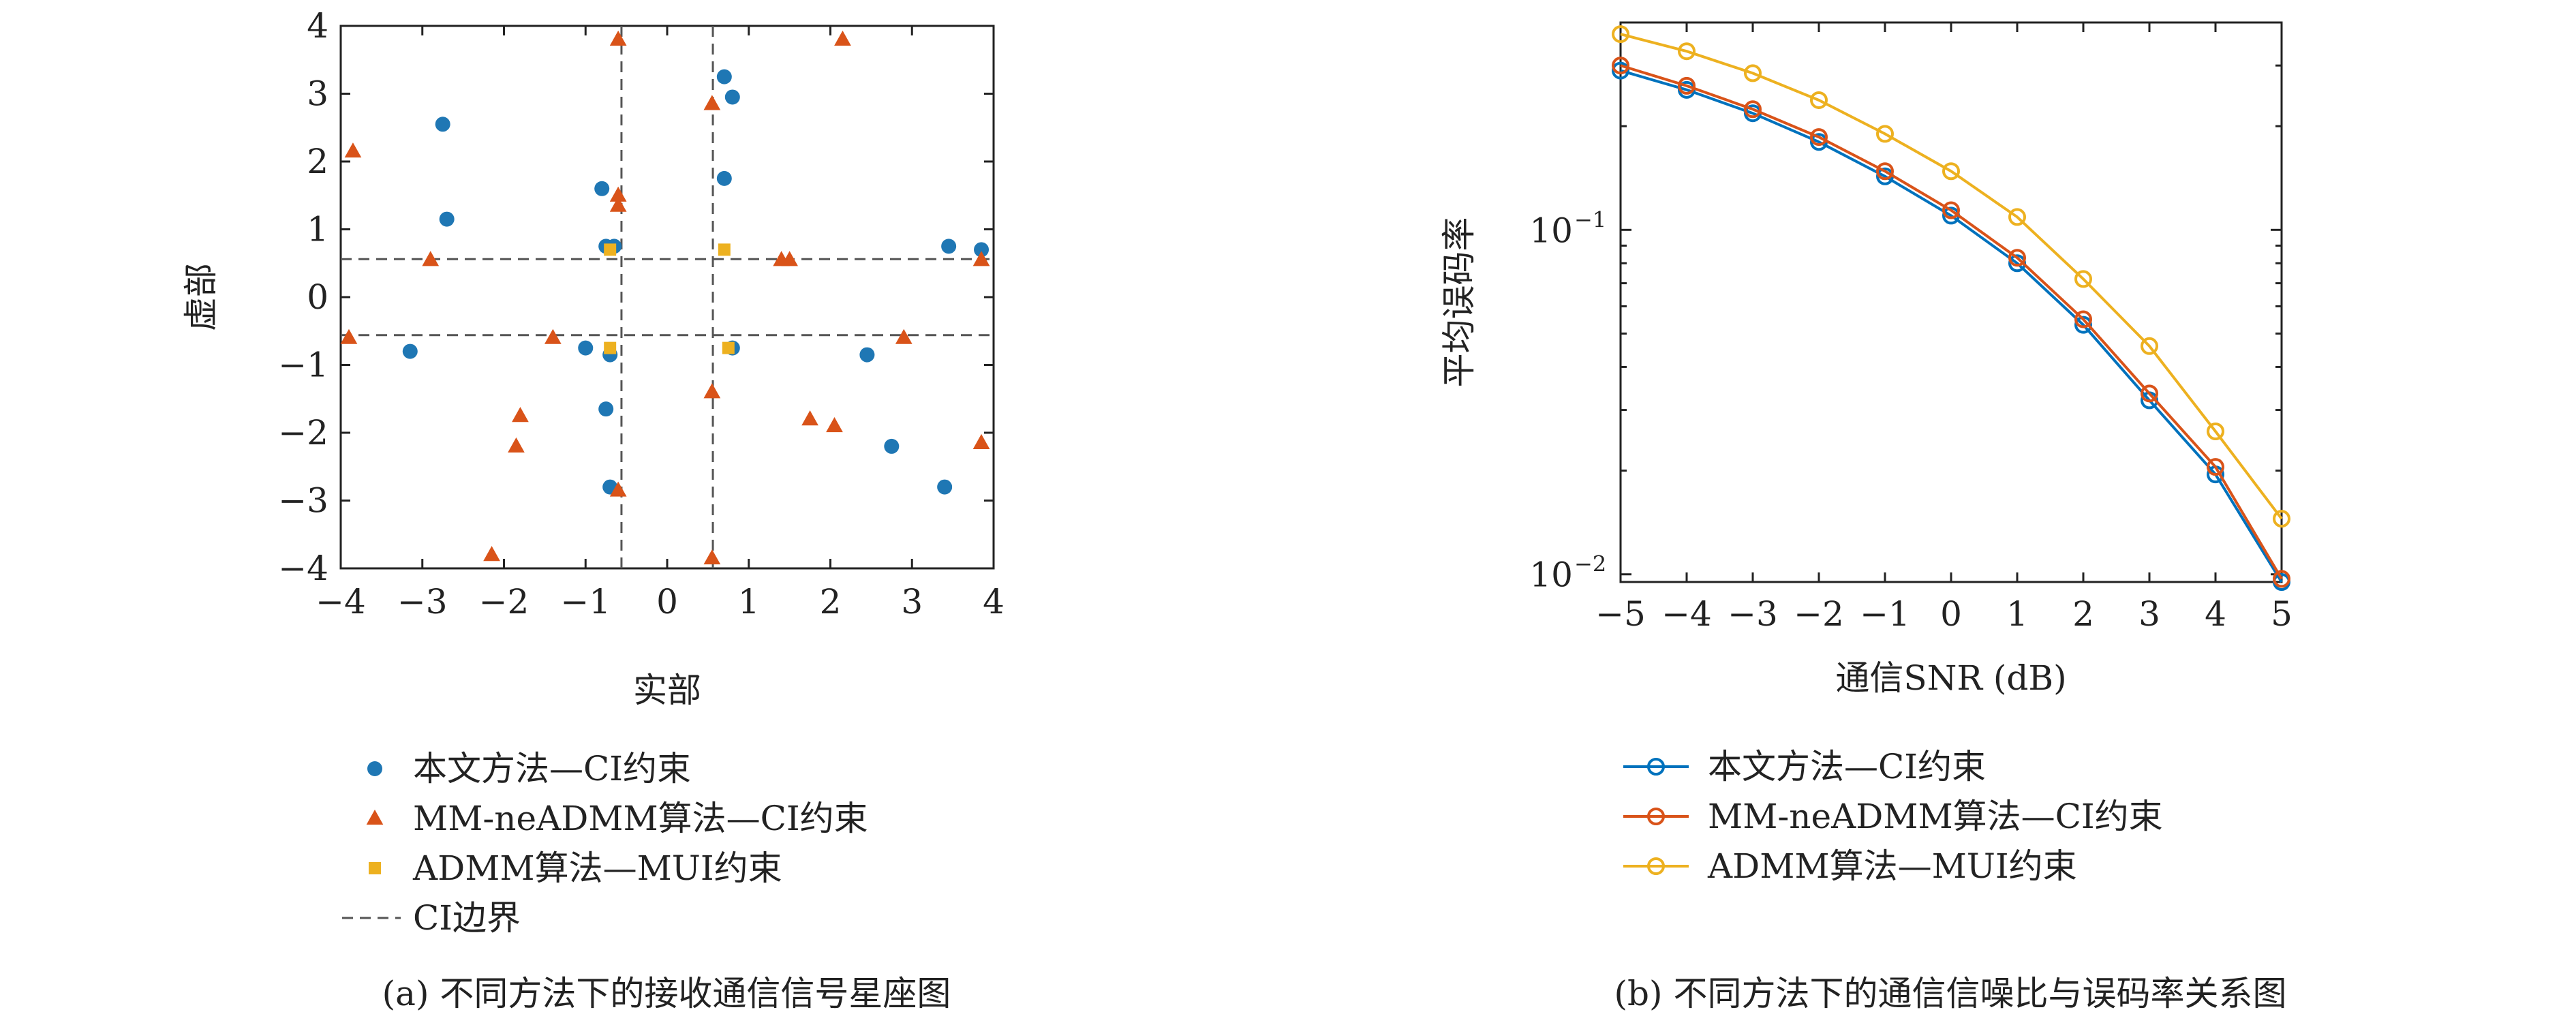 The image size is (2576, 1027). I want to click on y-tick-exponent: −1, so click(1590, 219).